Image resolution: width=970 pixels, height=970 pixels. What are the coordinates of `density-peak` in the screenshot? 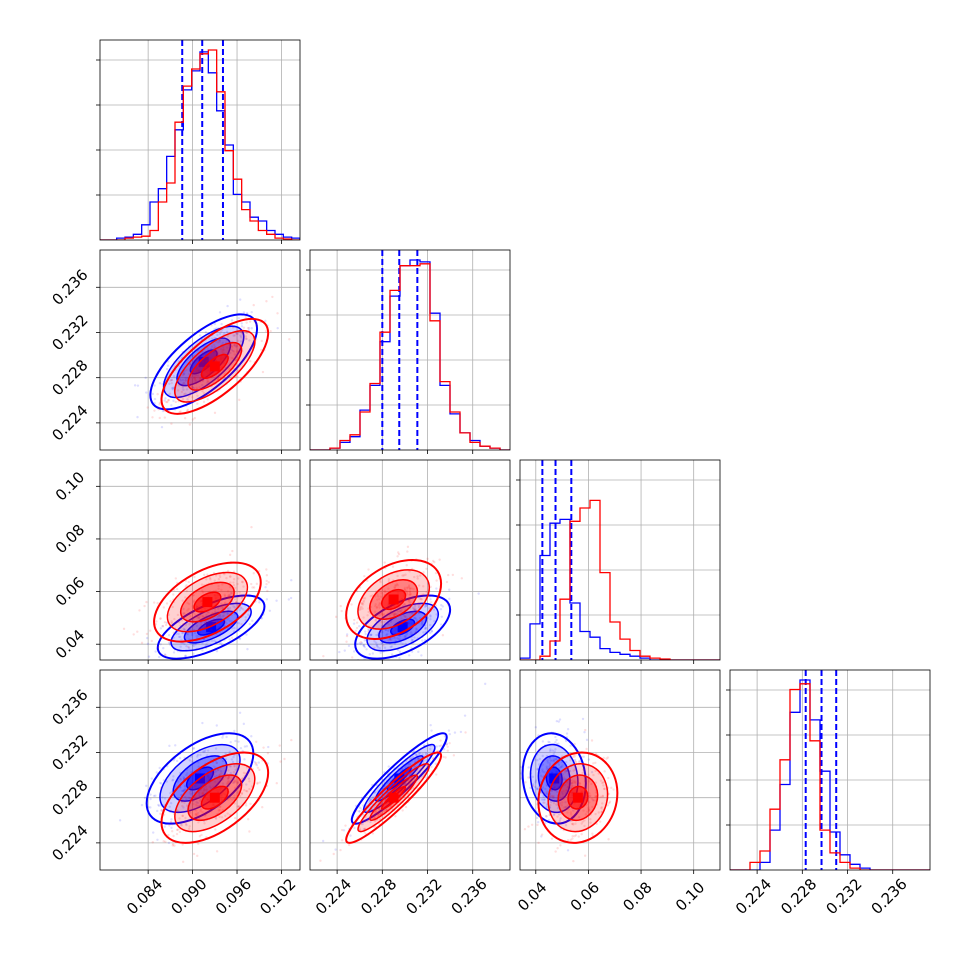 It's located at (402, 627).